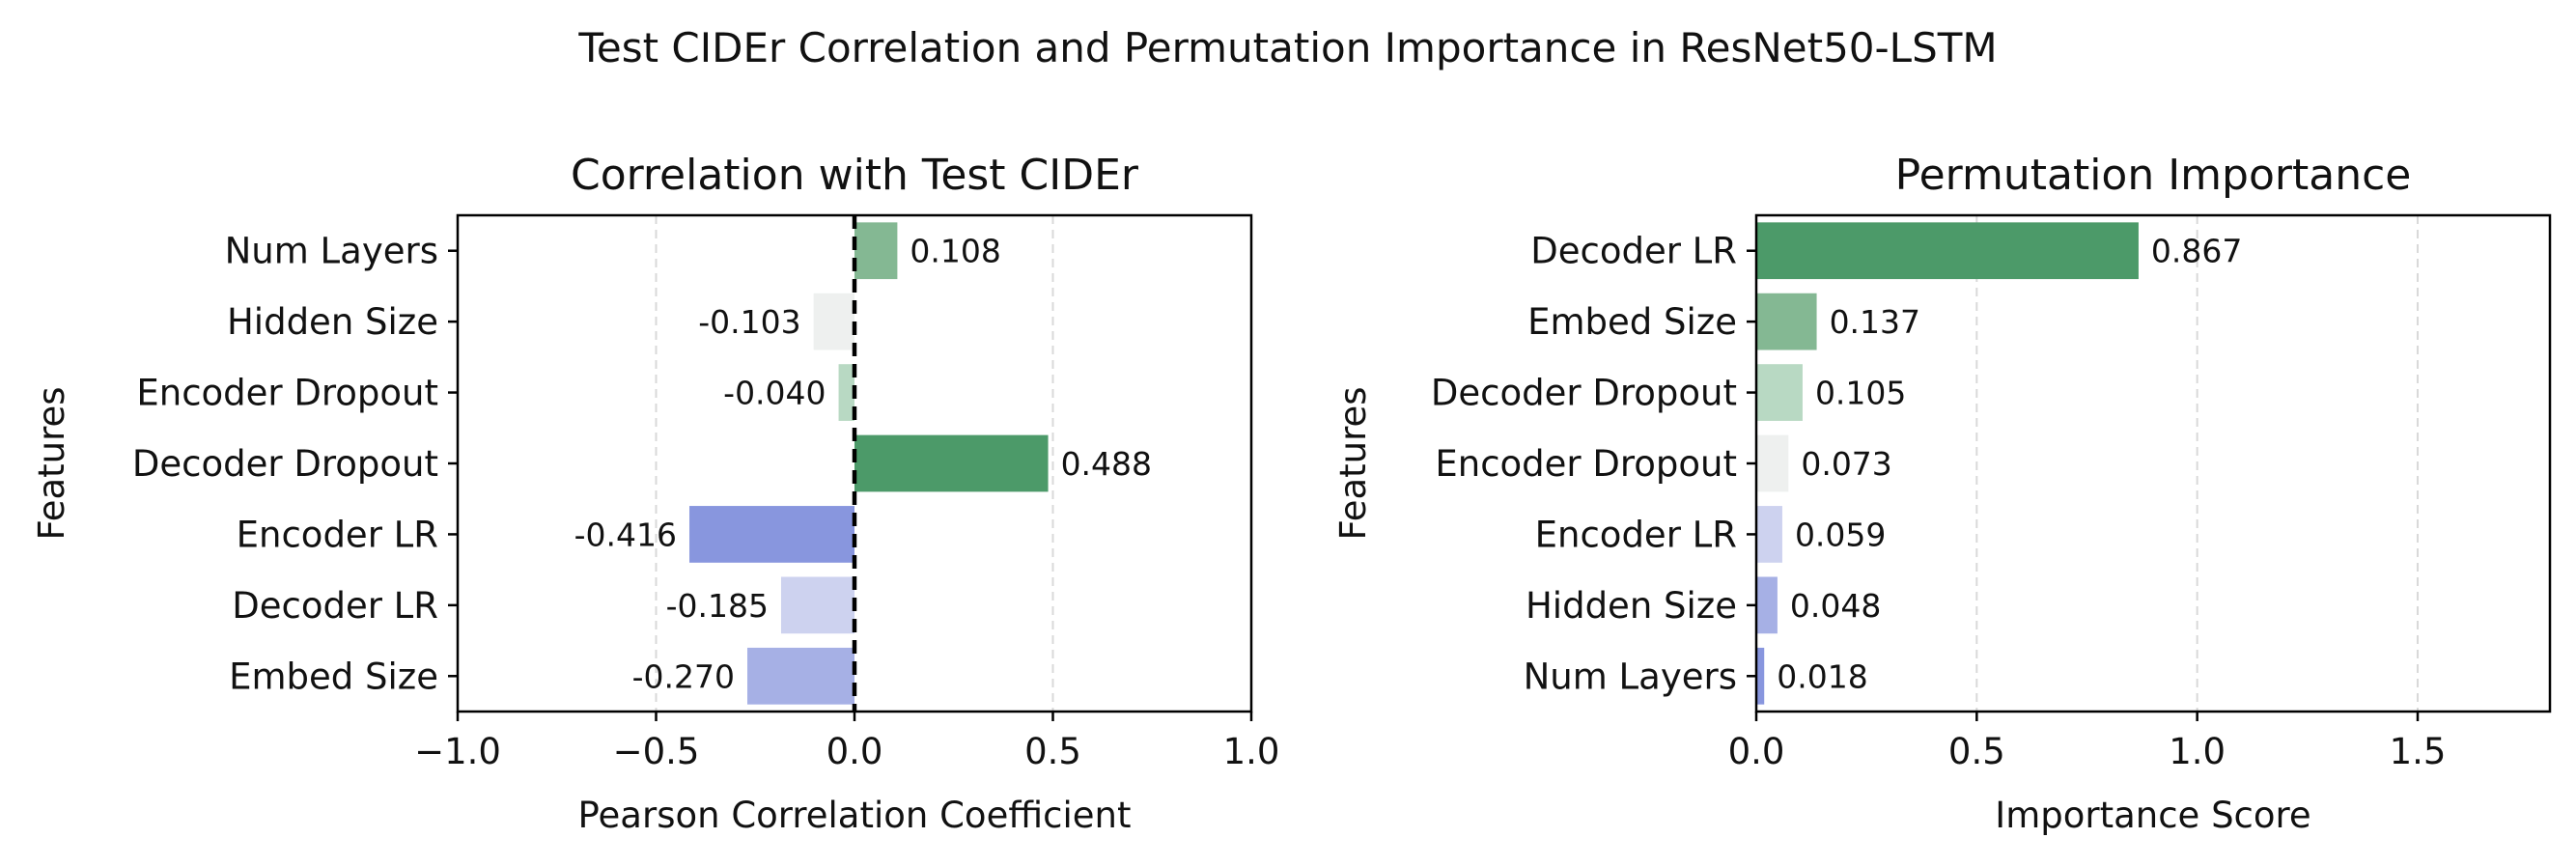 The image size is (2576, 866). What do you see at coordinates (2154, 175) in the screenshot?
I see `panel-title: Permutation Importance` at bounding box center [2154, 175].